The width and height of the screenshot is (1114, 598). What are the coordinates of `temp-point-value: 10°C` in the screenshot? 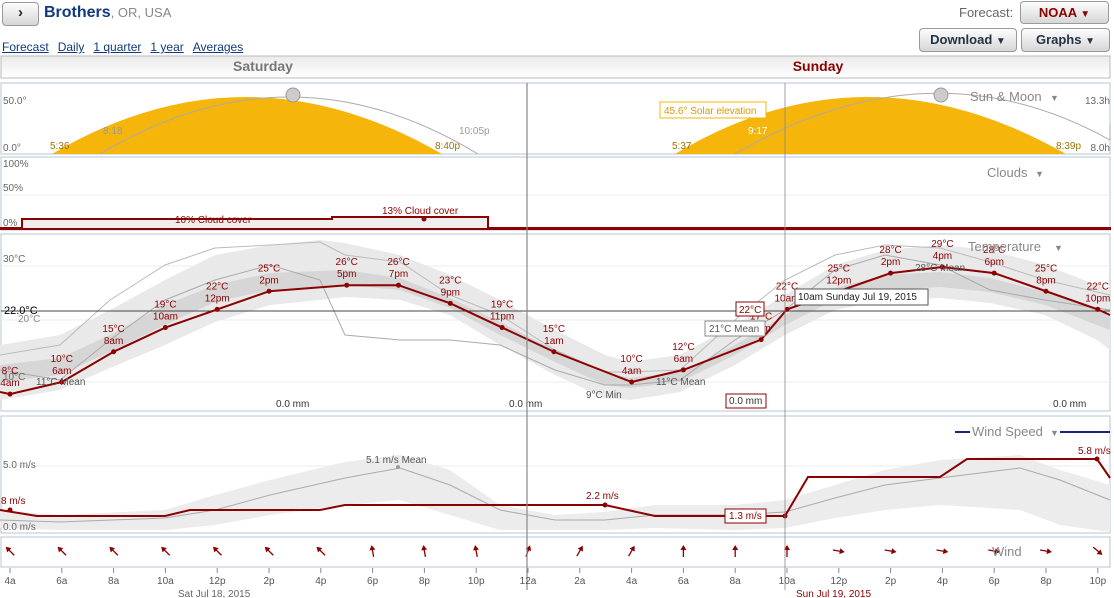 It's located at (631, 359).